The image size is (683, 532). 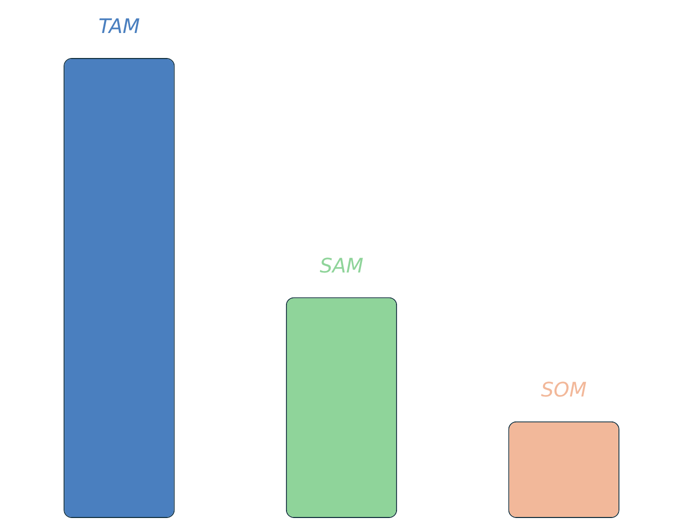 What do you see at coordinates (563, 390) in the screenshot?
I see `x-tick-label: SOM` at bounding box center [563, 390].